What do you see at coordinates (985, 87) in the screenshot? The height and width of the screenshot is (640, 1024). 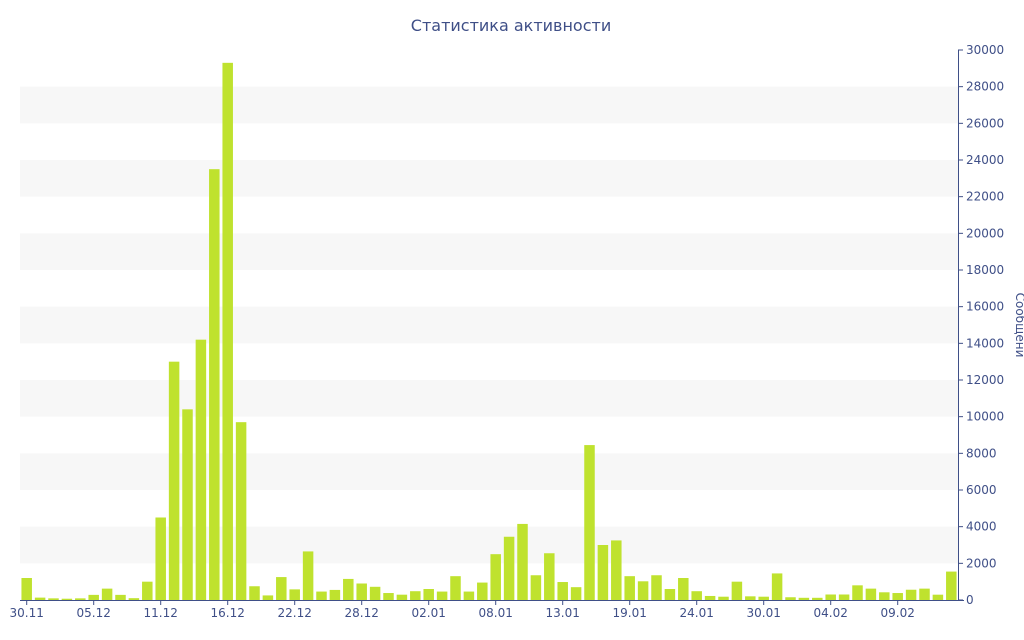 I see `y-tick-label: 28000` at bounding box center [985, 87].